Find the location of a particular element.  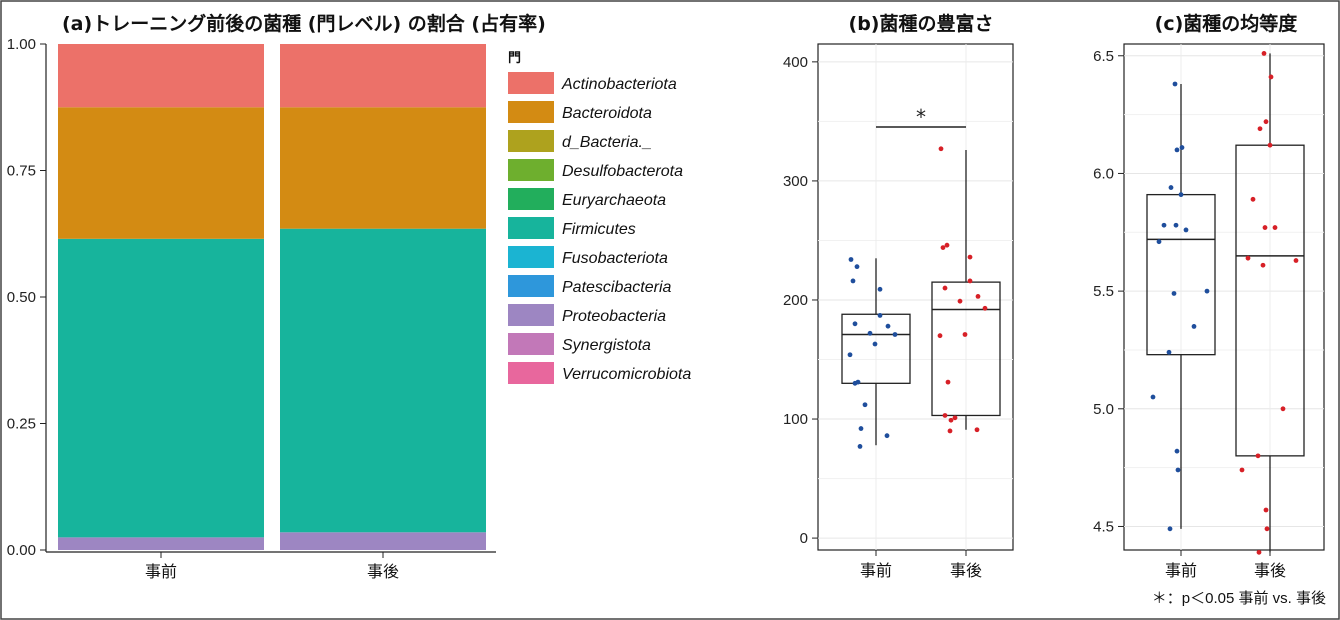

legend-label: d_Bacteria._ is located at coordinates (607, 142).